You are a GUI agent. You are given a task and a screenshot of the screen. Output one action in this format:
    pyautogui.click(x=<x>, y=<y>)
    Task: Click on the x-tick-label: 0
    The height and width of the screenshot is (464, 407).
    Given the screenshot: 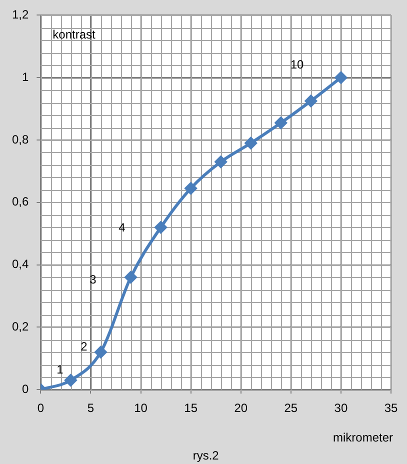 What is the action you would take?
    pyautogui.click(x=40, y=408)
    